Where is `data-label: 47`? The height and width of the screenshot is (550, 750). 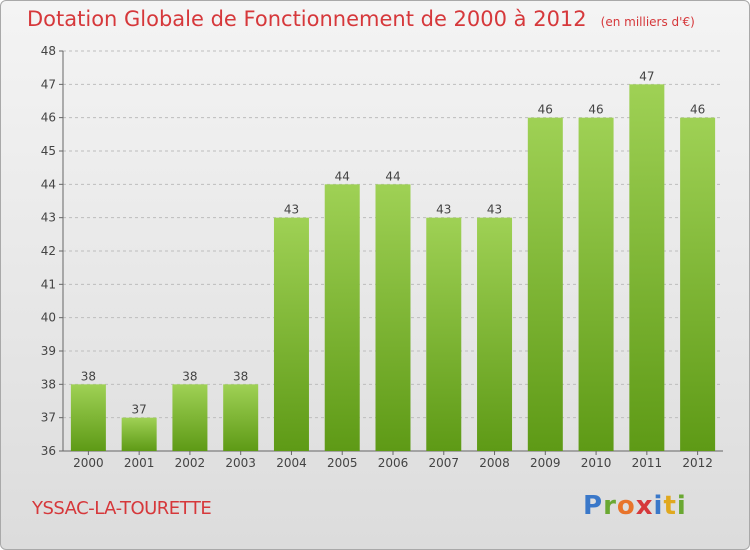
data-label: 47 is located at coordinates (646, 76).